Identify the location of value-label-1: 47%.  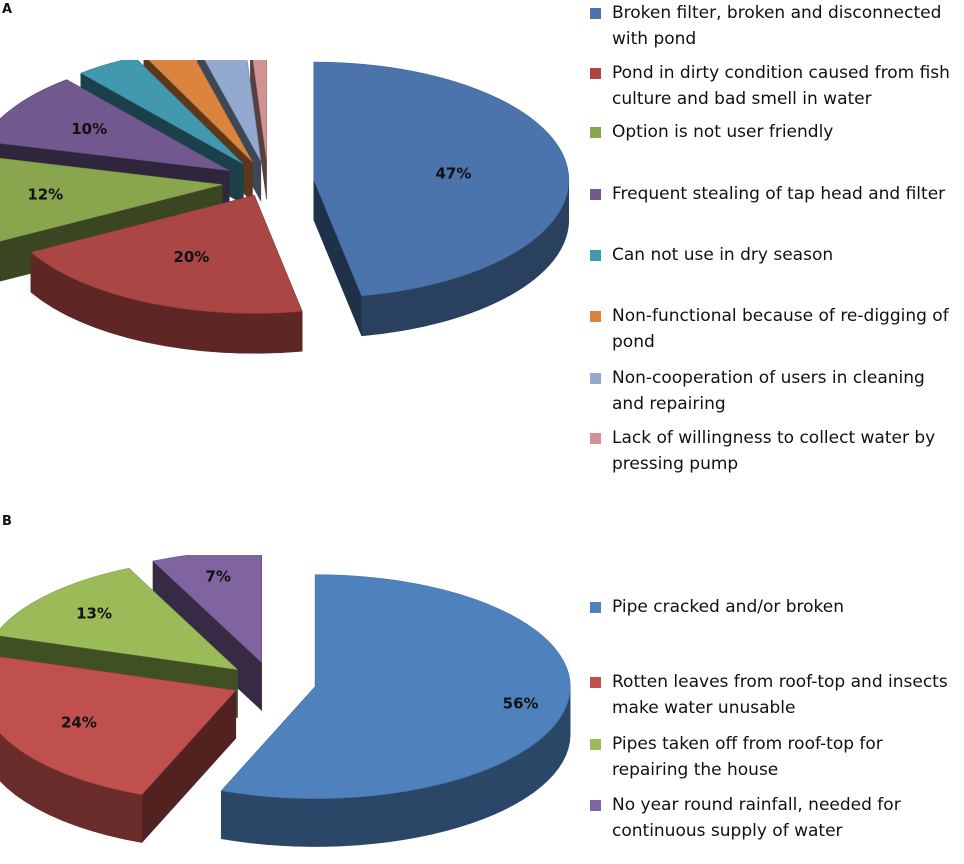
(453, 173).